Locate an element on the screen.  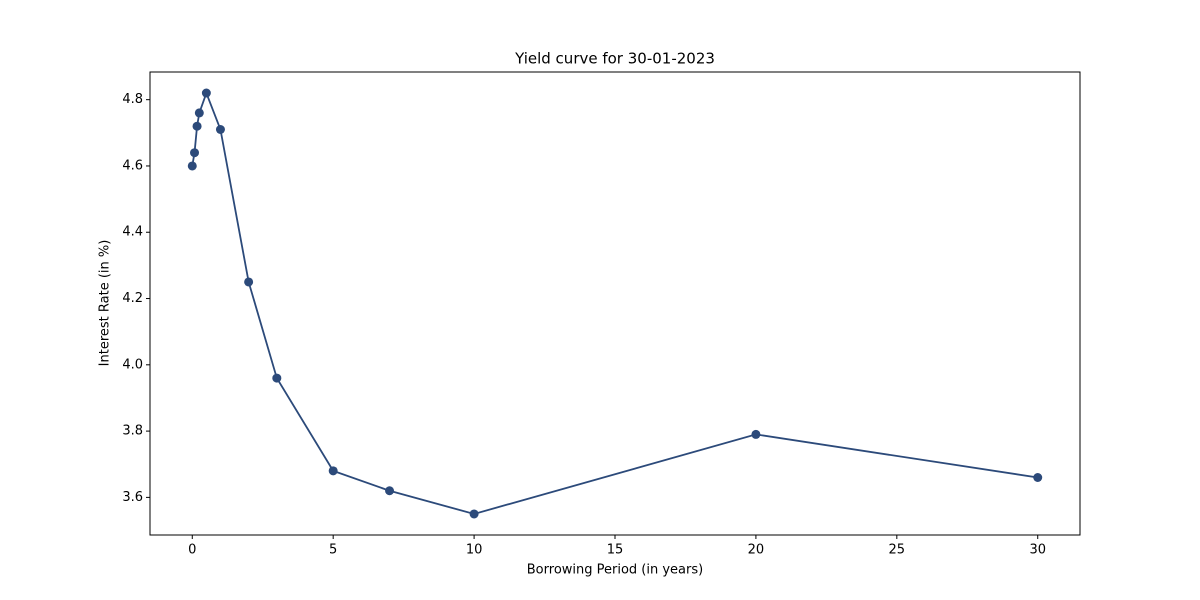
x-tick-label: 20 is located at coordinates (756, 550).